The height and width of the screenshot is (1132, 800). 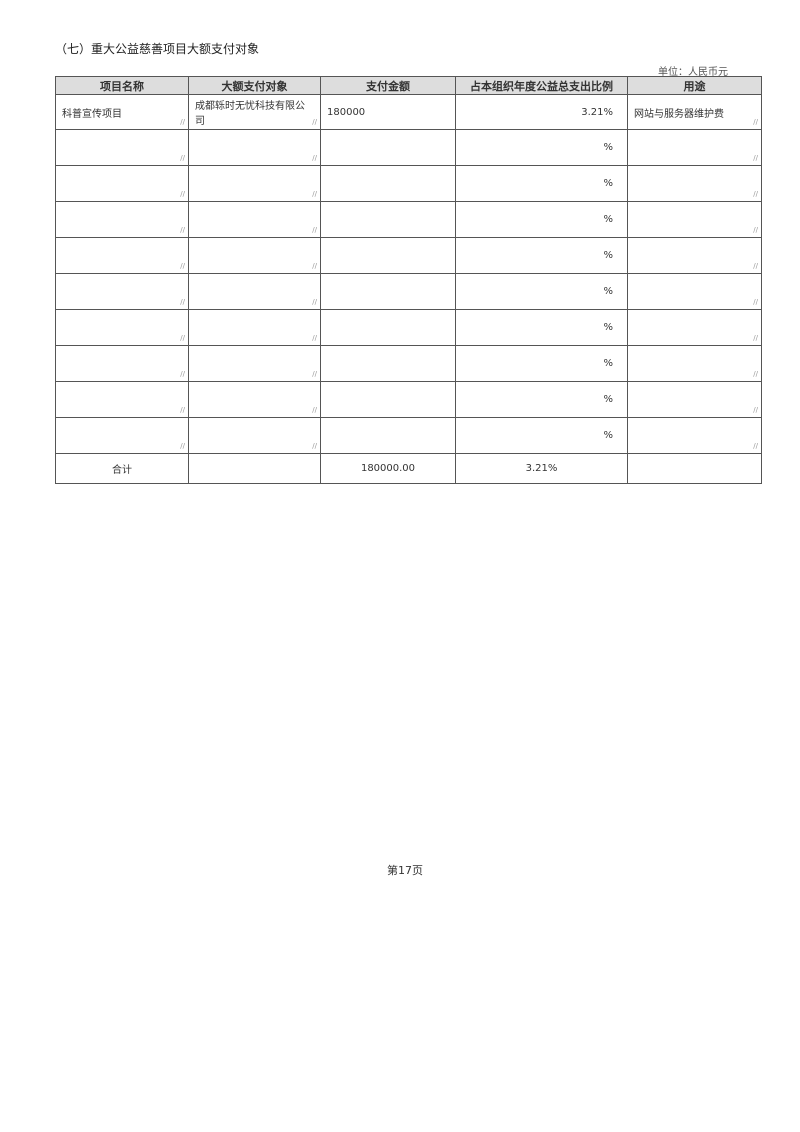 I want to click on total-label: 合计, so click(x=122, y=468).